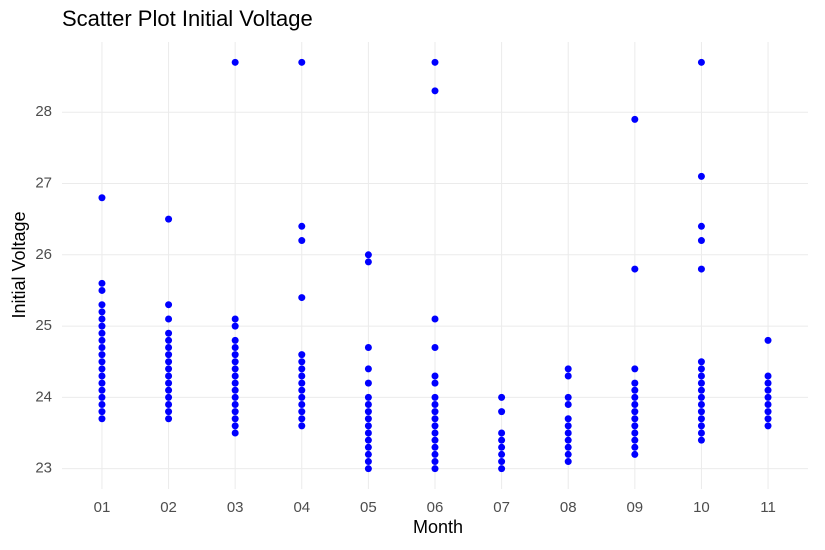 This screenshot has height=550, width=825. What do you see at coordinates (168, 507) in the screenshot?
I see `x-tick-label: 02` at bounding box center [168, 507].